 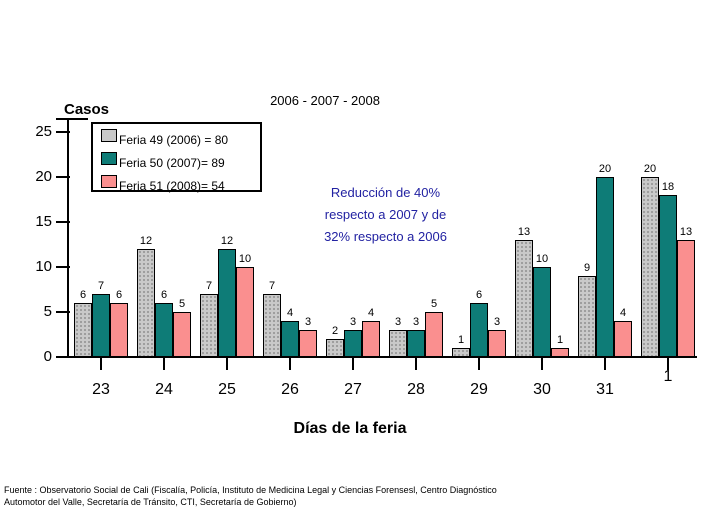 I want to click on y-axis-label: Casos, so click(x=87, y=109).